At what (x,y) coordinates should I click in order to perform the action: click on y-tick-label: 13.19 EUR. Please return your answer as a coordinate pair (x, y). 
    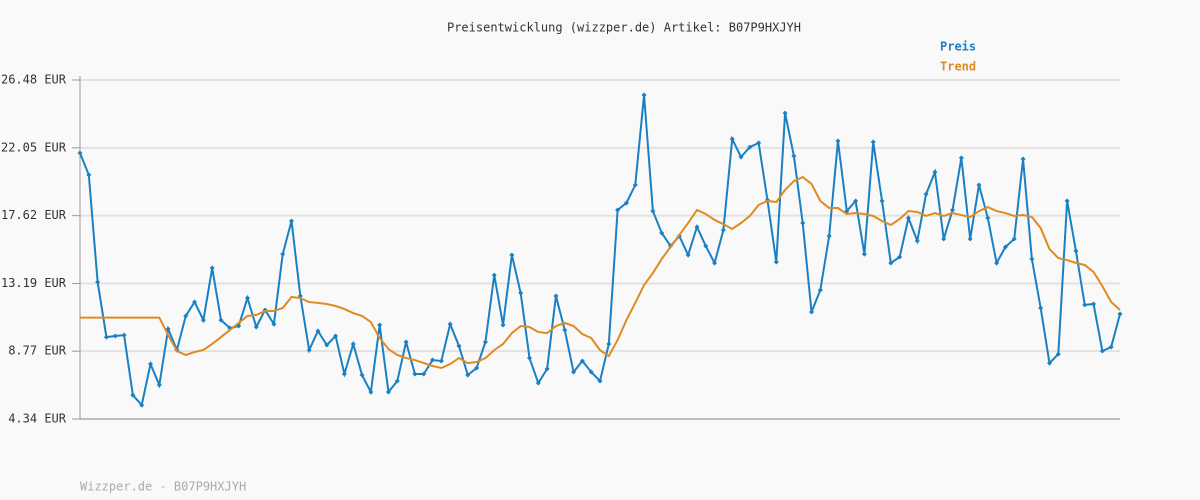
    Looking at the image, I should click on (34, 283).